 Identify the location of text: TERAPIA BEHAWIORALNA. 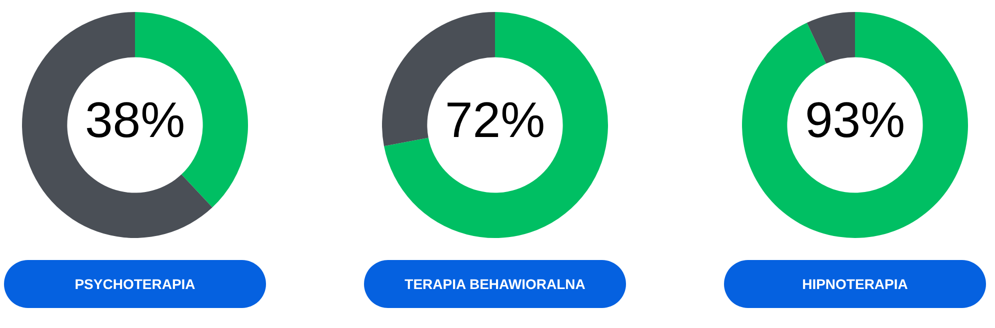
(495, 284).